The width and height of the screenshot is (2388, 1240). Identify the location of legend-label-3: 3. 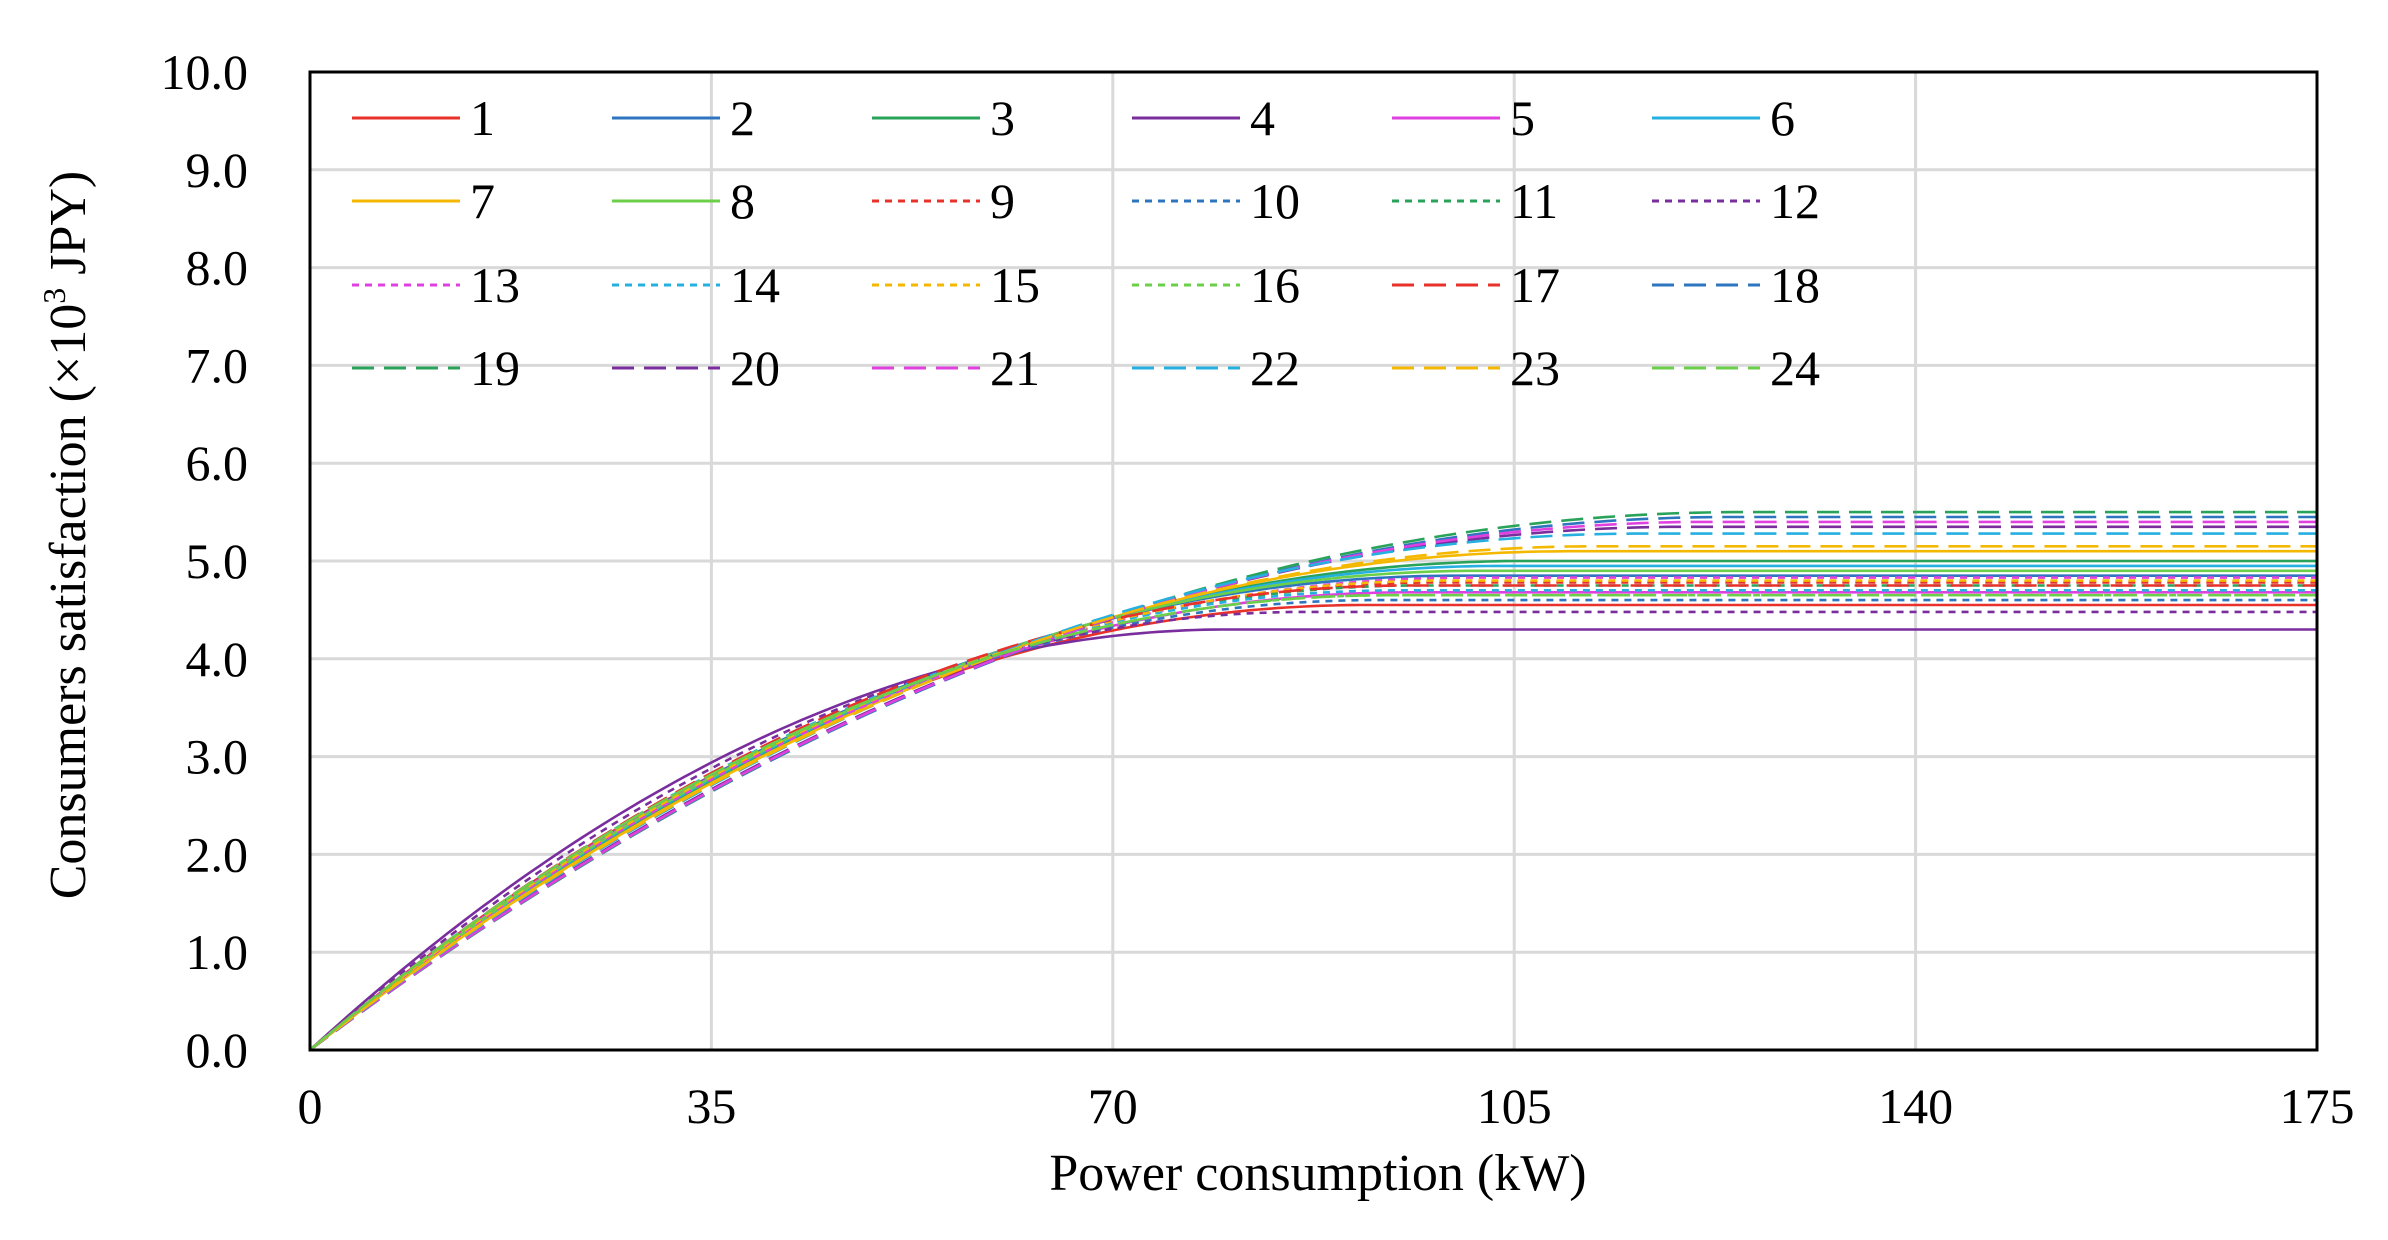
(1002, 118).